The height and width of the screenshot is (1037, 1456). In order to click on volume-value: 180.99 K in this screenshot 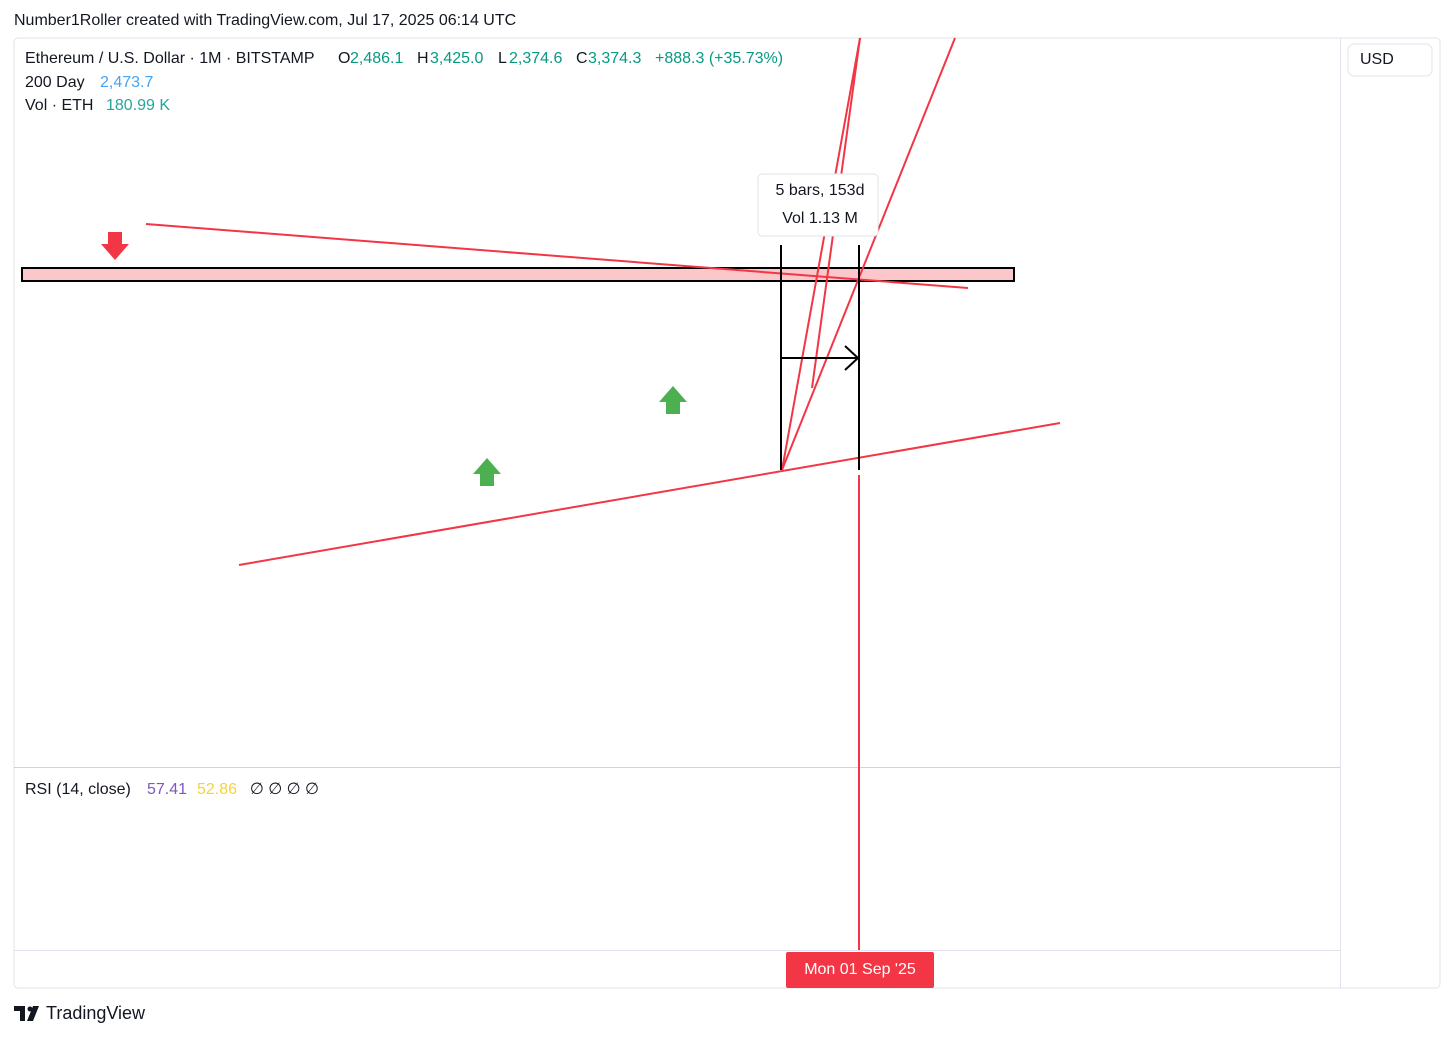, I will do `click(138, 105)`.